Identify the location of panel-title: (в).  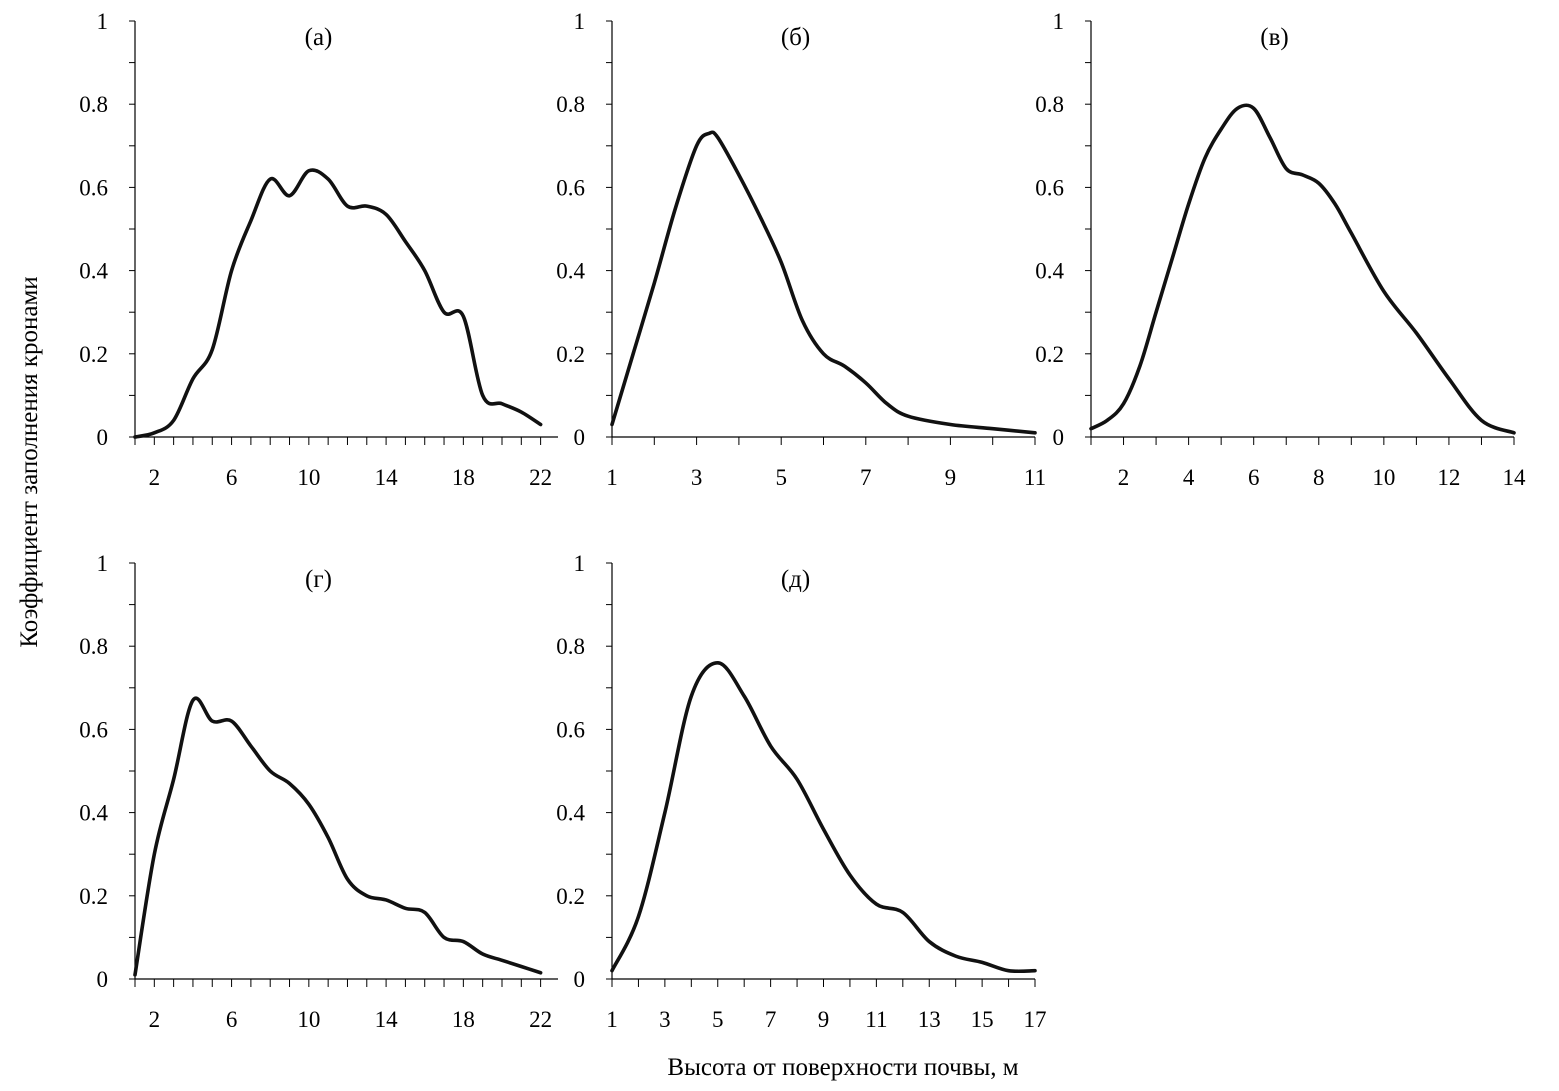
(1274, 37).